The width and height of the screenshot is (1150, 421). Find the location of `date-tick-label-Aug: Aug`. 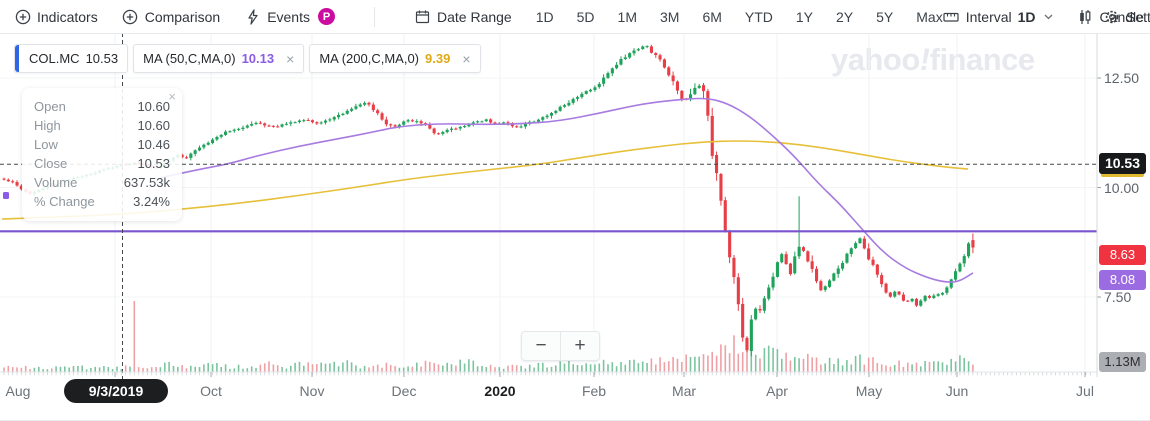

date-tick-label-Aug: Aug is located at coordinates (18, 391).